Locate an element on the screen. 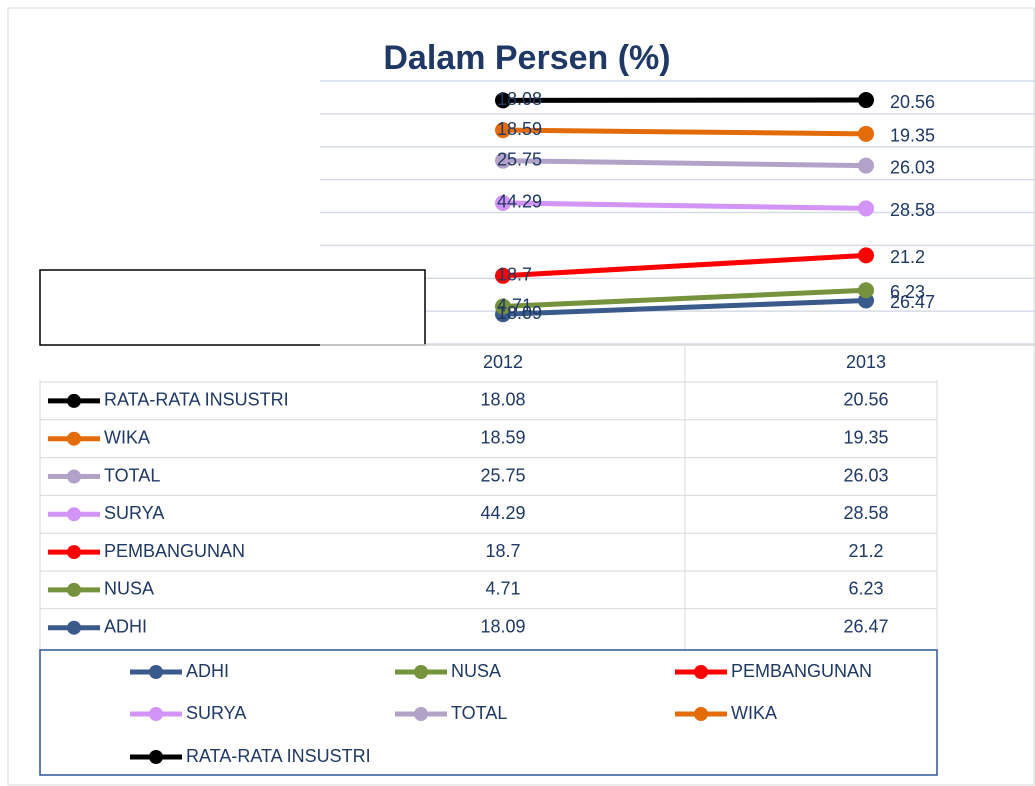 The image size is (1035, 786). table-row-label: RATA-RATA INSUSTRI is located at coordinates (196, 400).